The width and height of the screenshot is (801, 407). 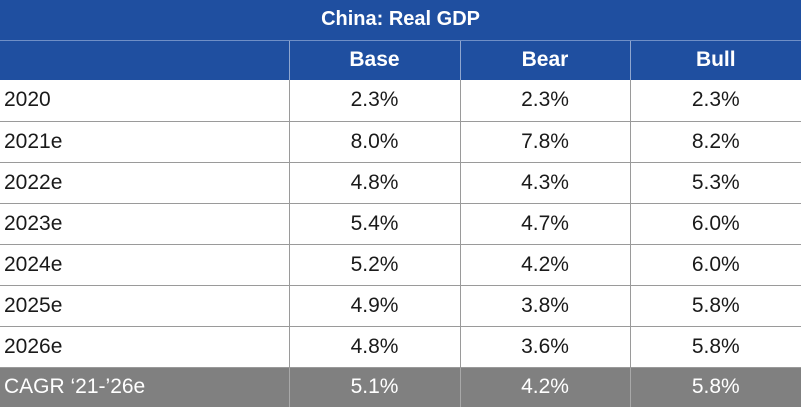 I want to click on bear-value: 4.3%, so click(x=544, y=183).